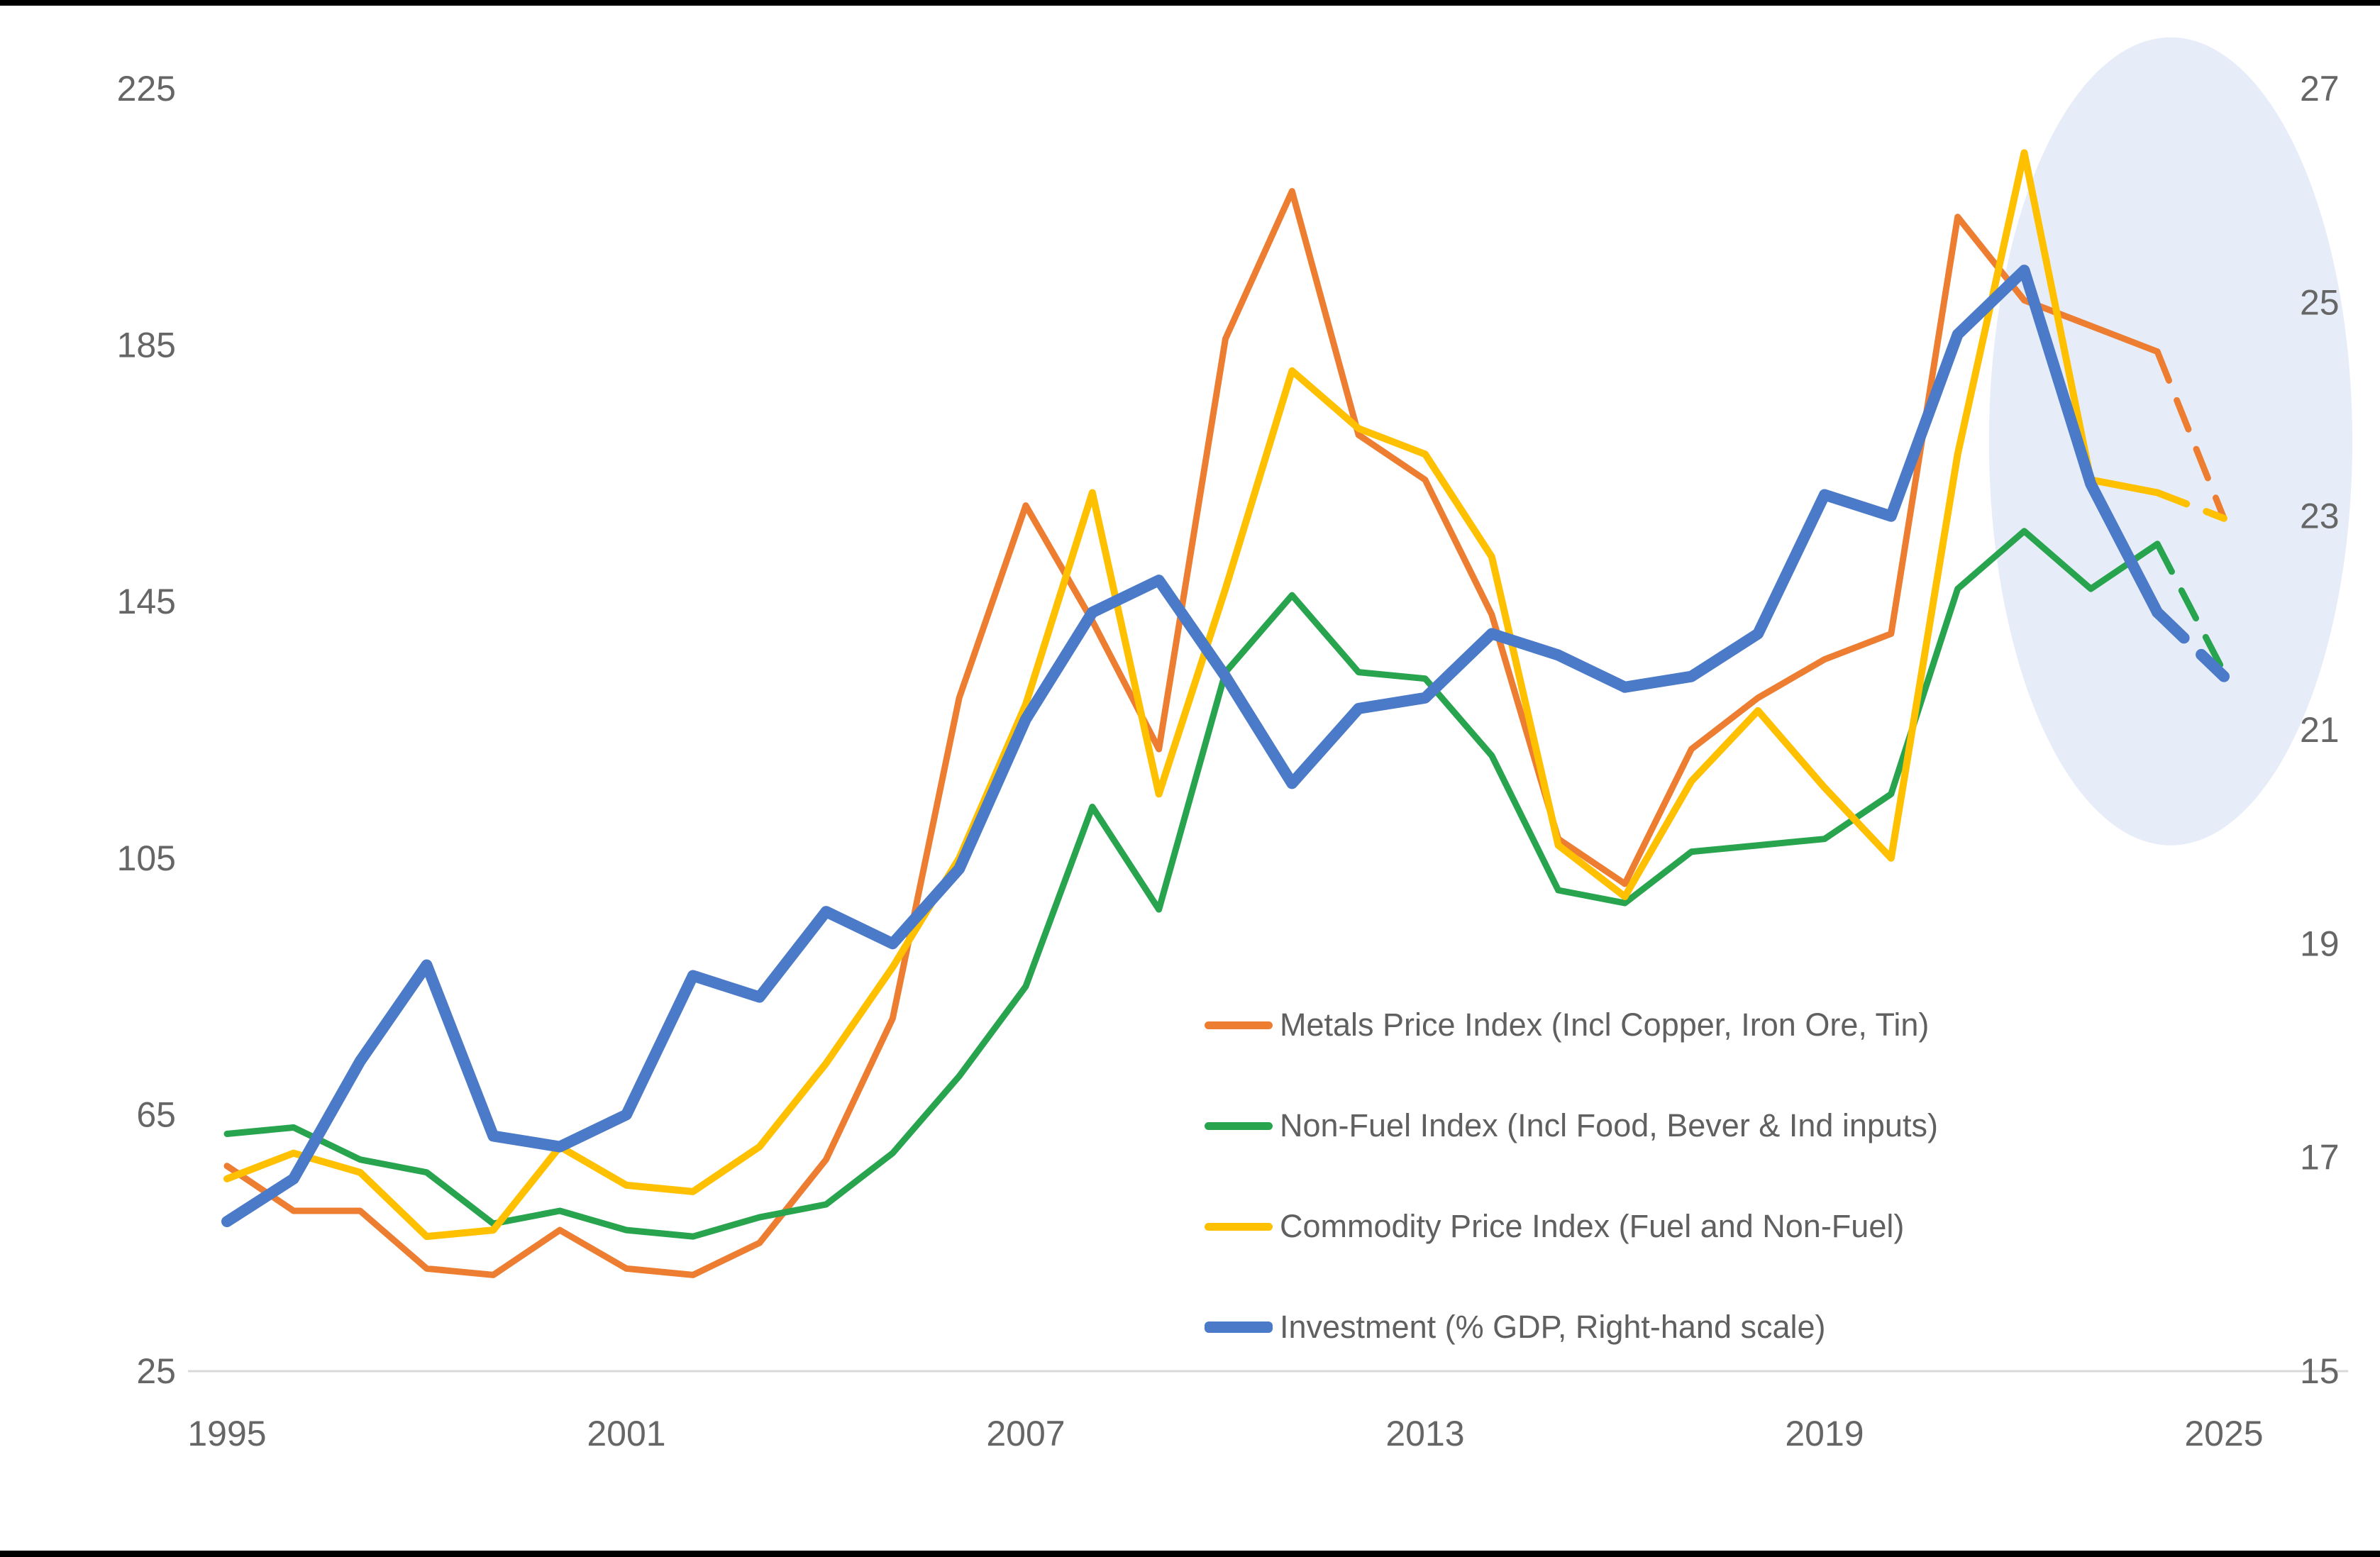 The width and height of the screenshot is (2380, 1557). What do you see at coordinates (147, 346) in the screenshot?
I see `left-axis-tick-185: 185` at bounding box center [147, 346].